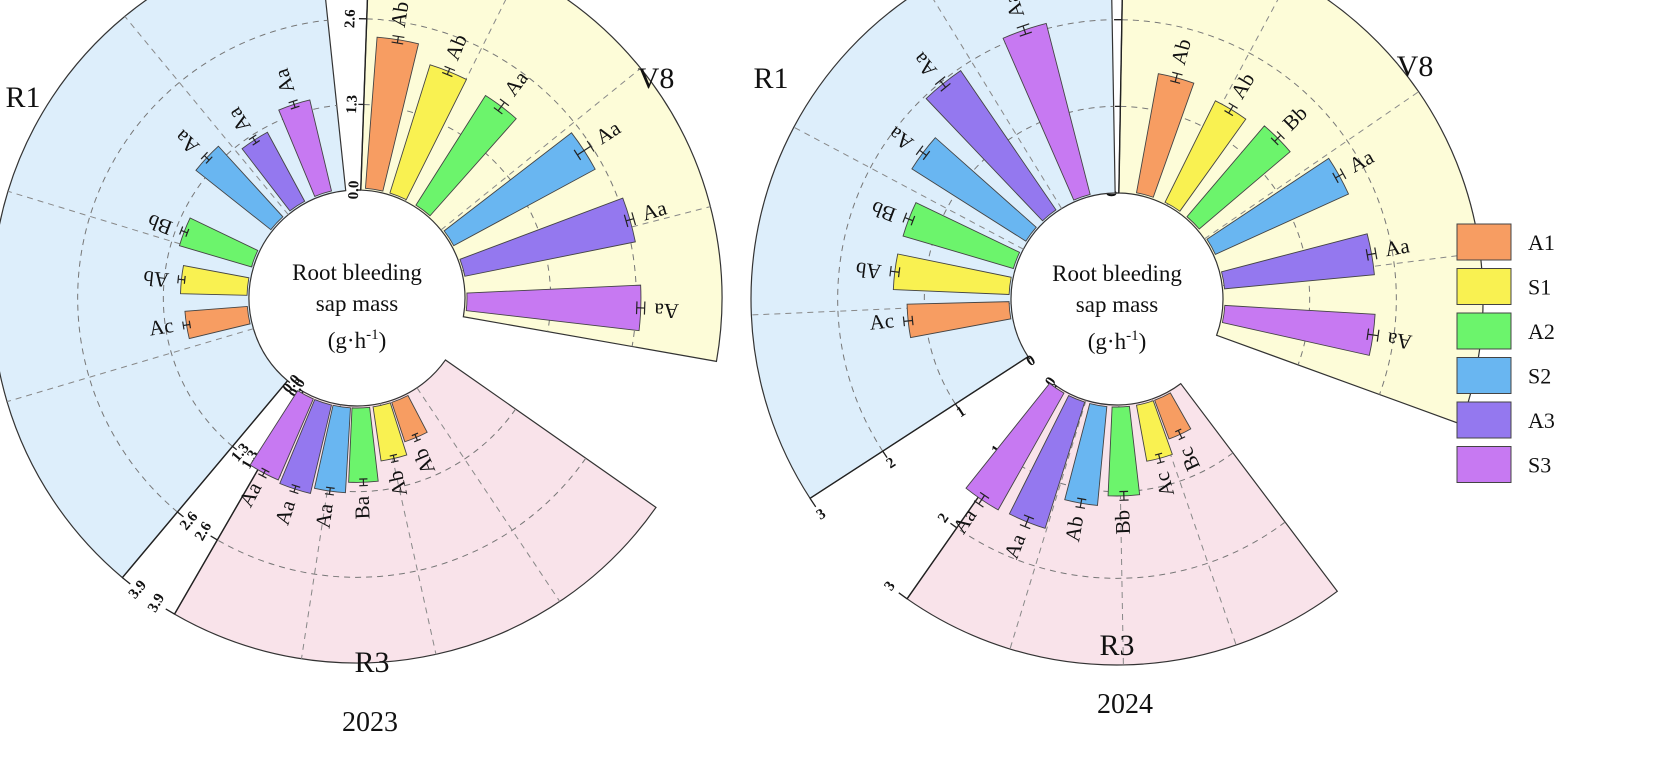 The image size is (1655, 776). I want to click on bar-v8-s1, so click(1205, 156).